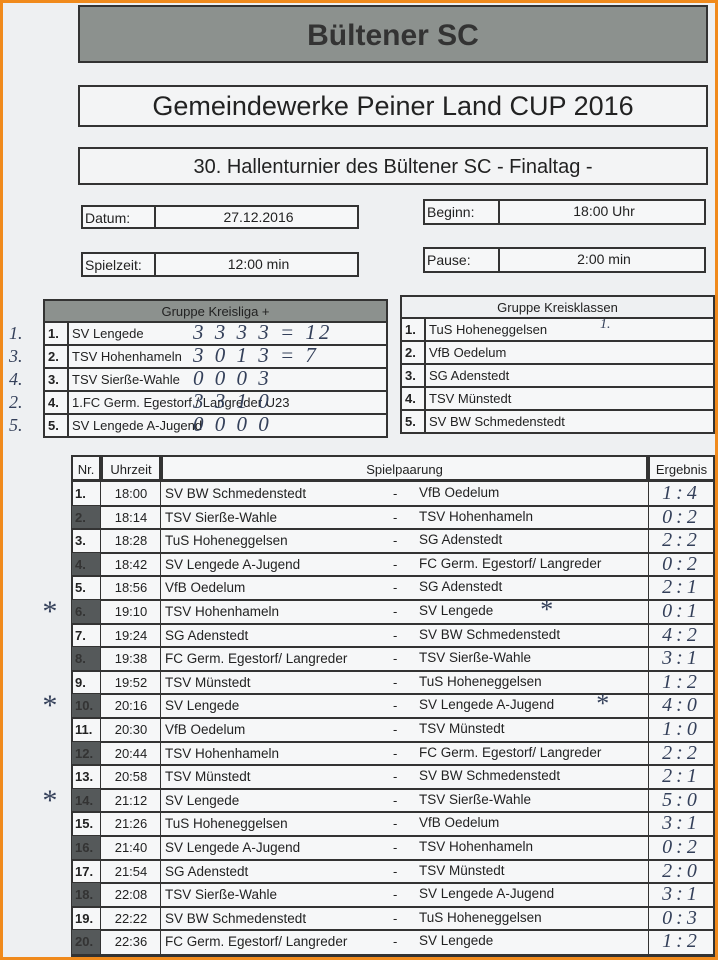 The height and width of the screenshot is (960, 718). Describe the element at coordinates (404, 469) in the screenshot. I see `column-header: Spielpaarung` at that location.